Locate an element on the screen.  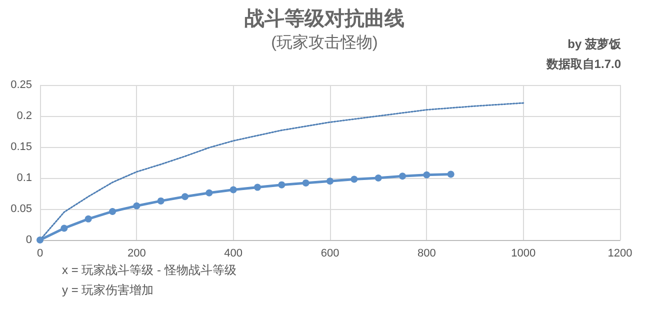
text: y = 玩家伤害增加 is located at coordinates (108, 290).